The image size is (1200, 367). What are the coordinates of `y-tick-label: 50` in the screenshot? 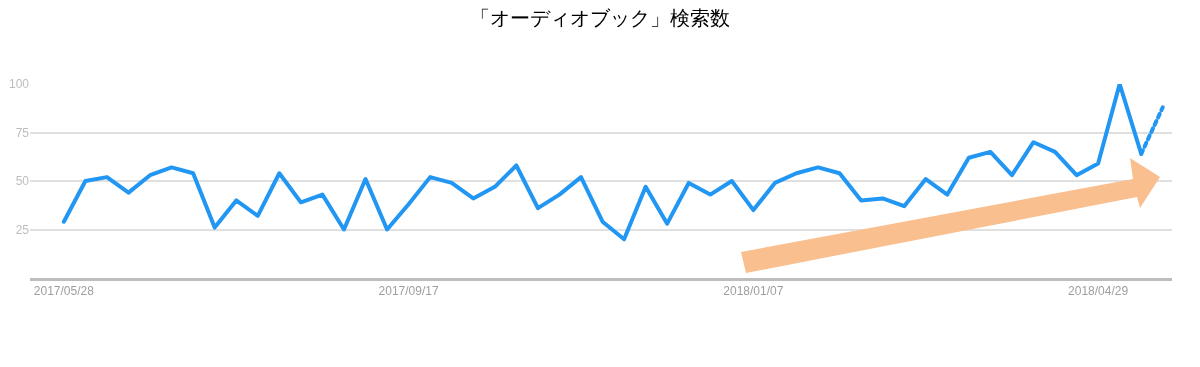 It's located at (22, 181).